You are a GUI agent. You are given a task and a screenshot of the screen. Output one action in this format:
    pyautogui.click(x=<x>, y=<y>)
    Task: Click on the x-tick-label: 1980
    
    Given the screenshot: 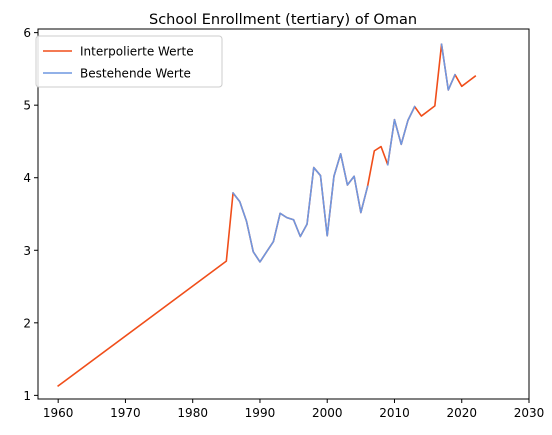 What is the action you would take?
    pyautogui.click(x=192, y=413)
    